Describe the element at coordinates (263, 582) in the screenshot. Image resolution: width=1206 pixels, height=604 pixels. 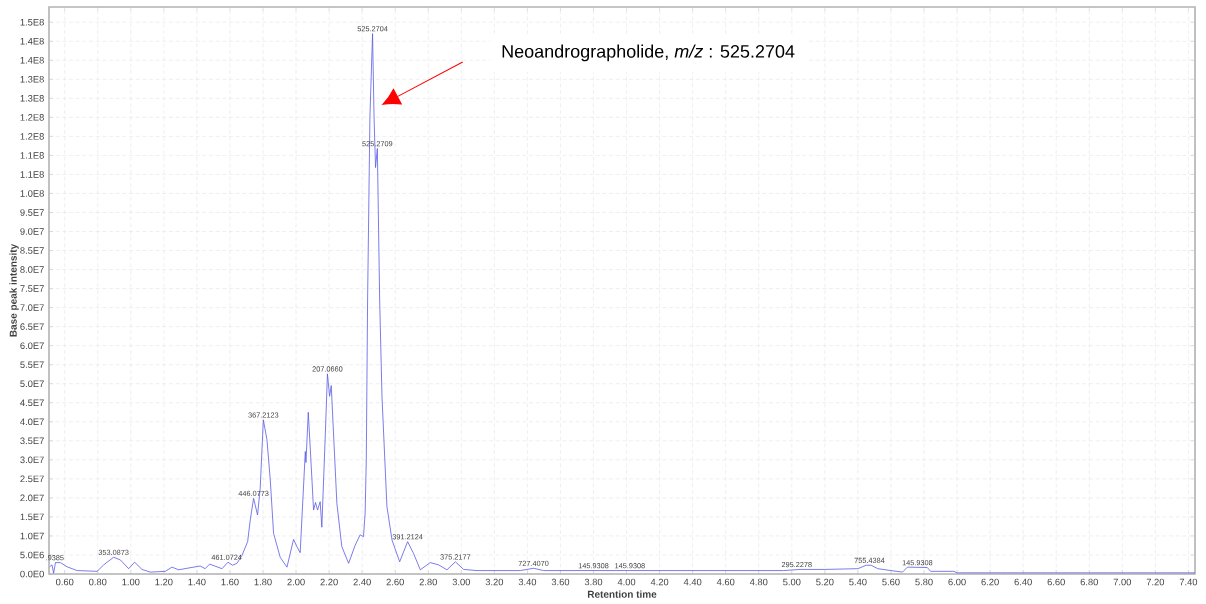
I see `x-tick-label: 1.80` at that location.